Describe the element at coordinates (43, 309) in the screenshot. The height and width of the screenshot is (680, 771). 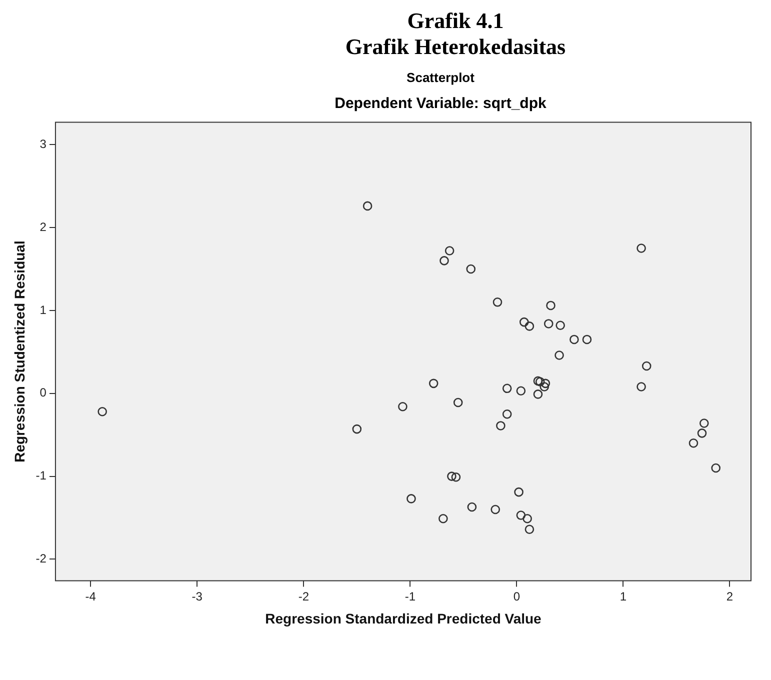
I see `y-tick-label: 1` at that location.